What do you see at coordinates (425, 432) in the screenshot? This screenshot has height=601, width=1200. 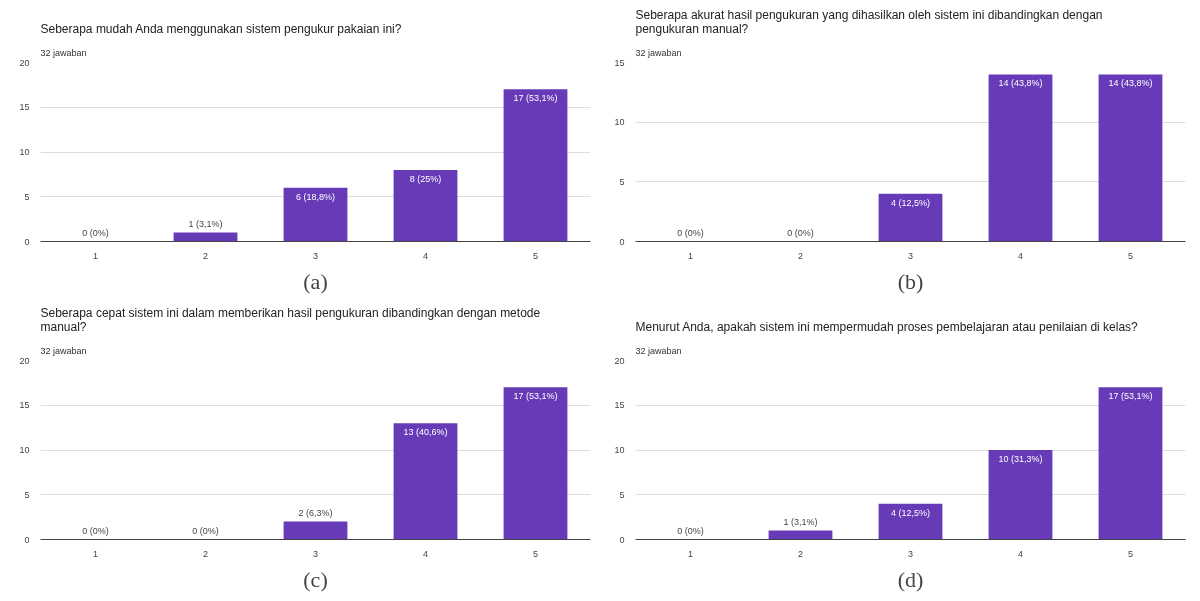 I see `data-label: 13 (40,6%)` at bounding box center [425, 432].